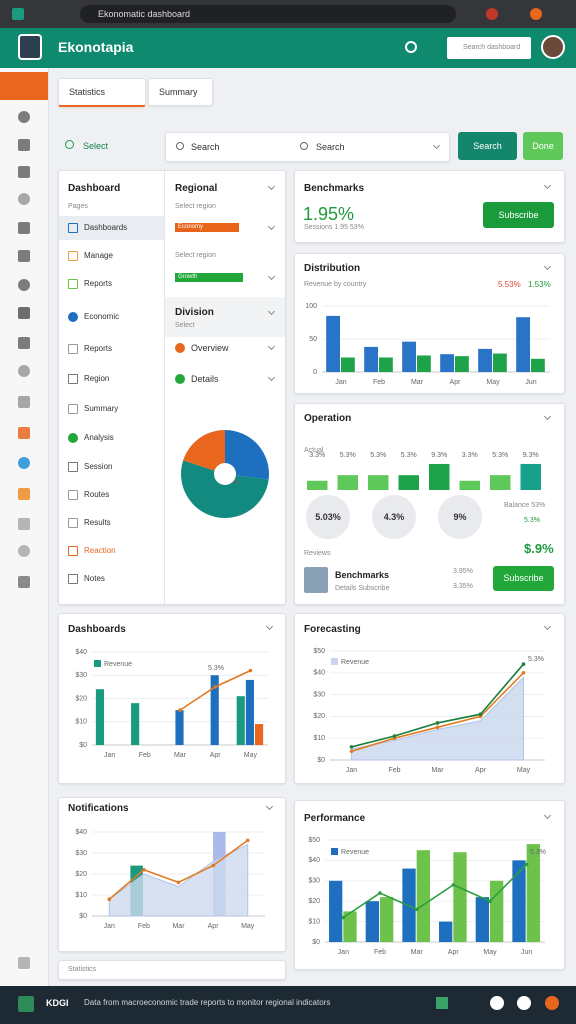 The height and width of the screenshot is (1024, 576). I want to click on search-input: Search dashboard, so click(489, 48).